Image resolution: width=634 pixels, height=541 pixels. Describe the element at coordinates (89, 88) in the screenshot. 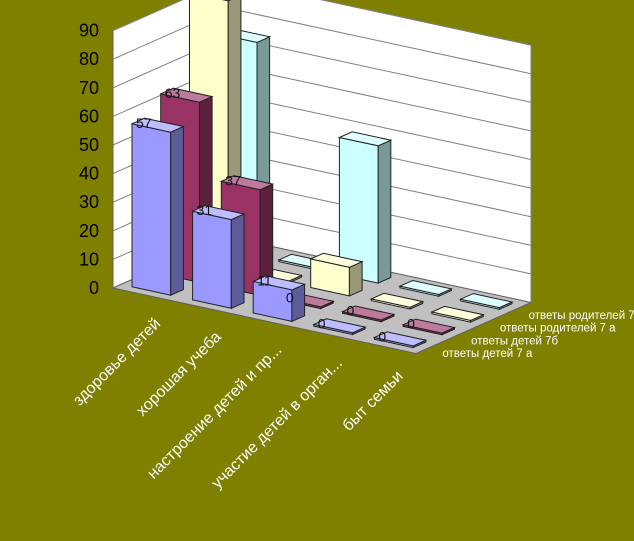

I see `y-tick-label: 70` at that location.